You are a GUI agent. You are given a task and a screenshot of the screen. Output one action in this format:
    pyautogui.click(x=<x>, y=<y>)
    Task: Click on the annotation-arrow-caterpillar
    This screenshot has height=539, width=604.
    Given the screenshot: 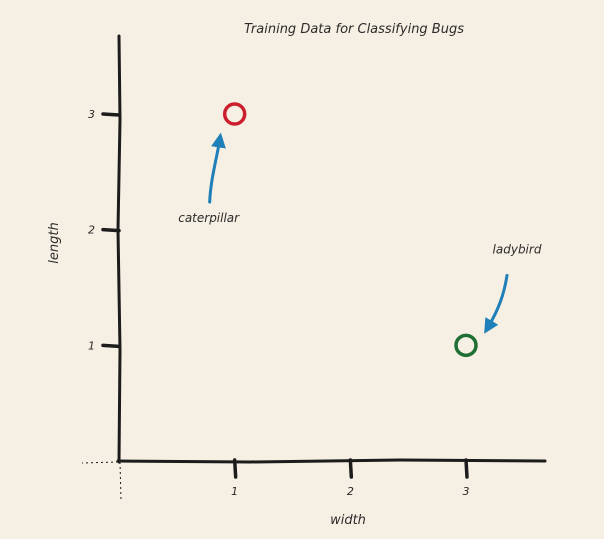 What is the action you would take?
    pyautogui.click(x=217, y=168)
    